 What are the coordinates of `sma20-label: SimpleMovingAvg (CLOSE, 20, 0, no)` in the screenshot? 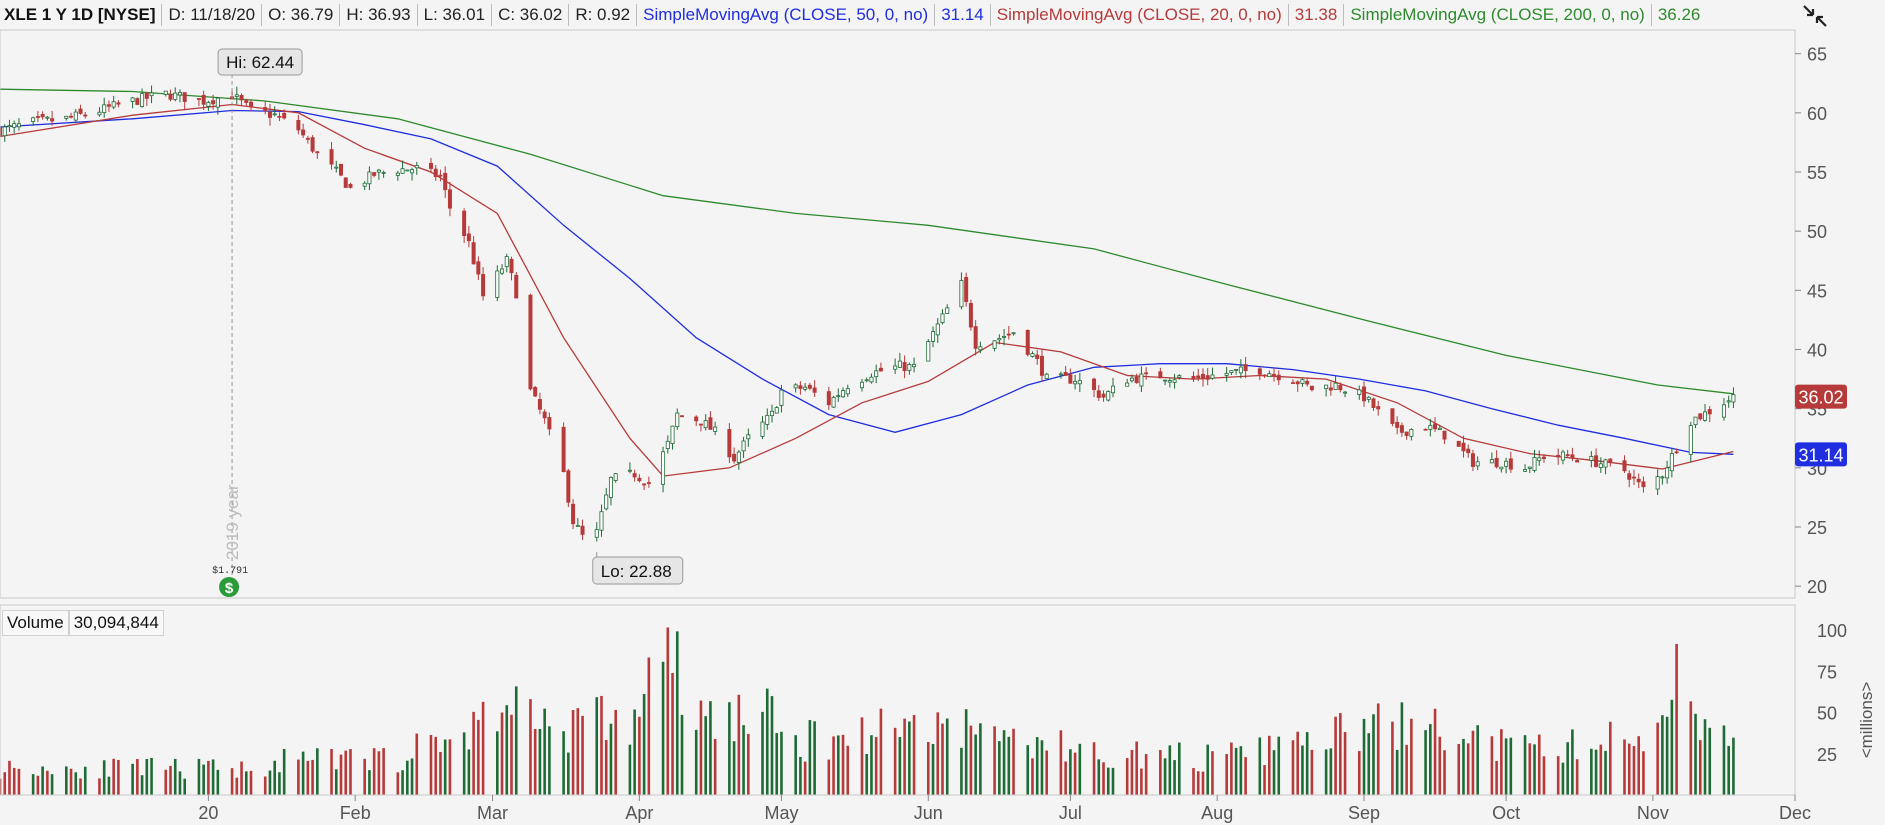 It's located at (1139, 14).